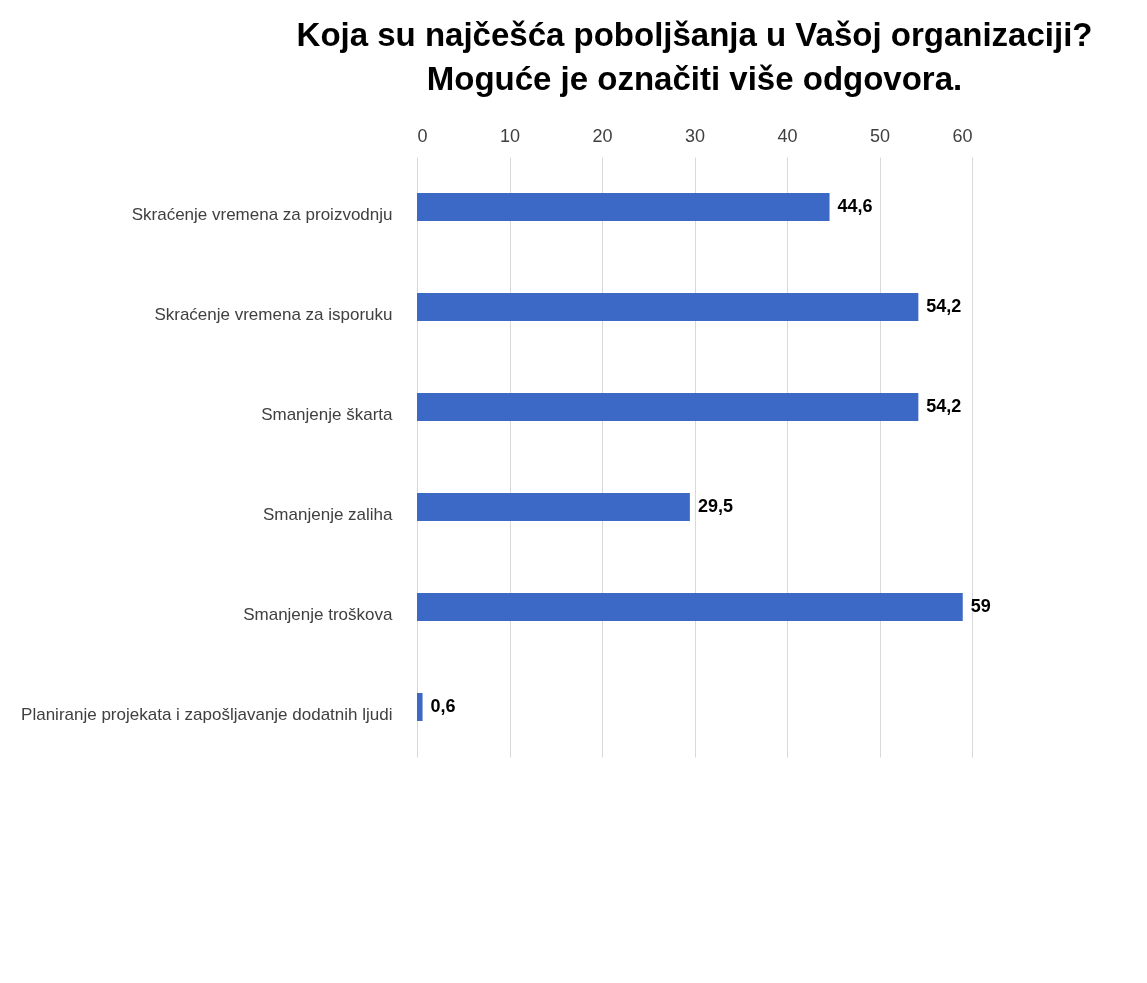 The width and height of the screenshot is (1147, 983). Describe the element at coordinates (443, 706) in the screenshot. I see `data-label: 0,6` at that location.